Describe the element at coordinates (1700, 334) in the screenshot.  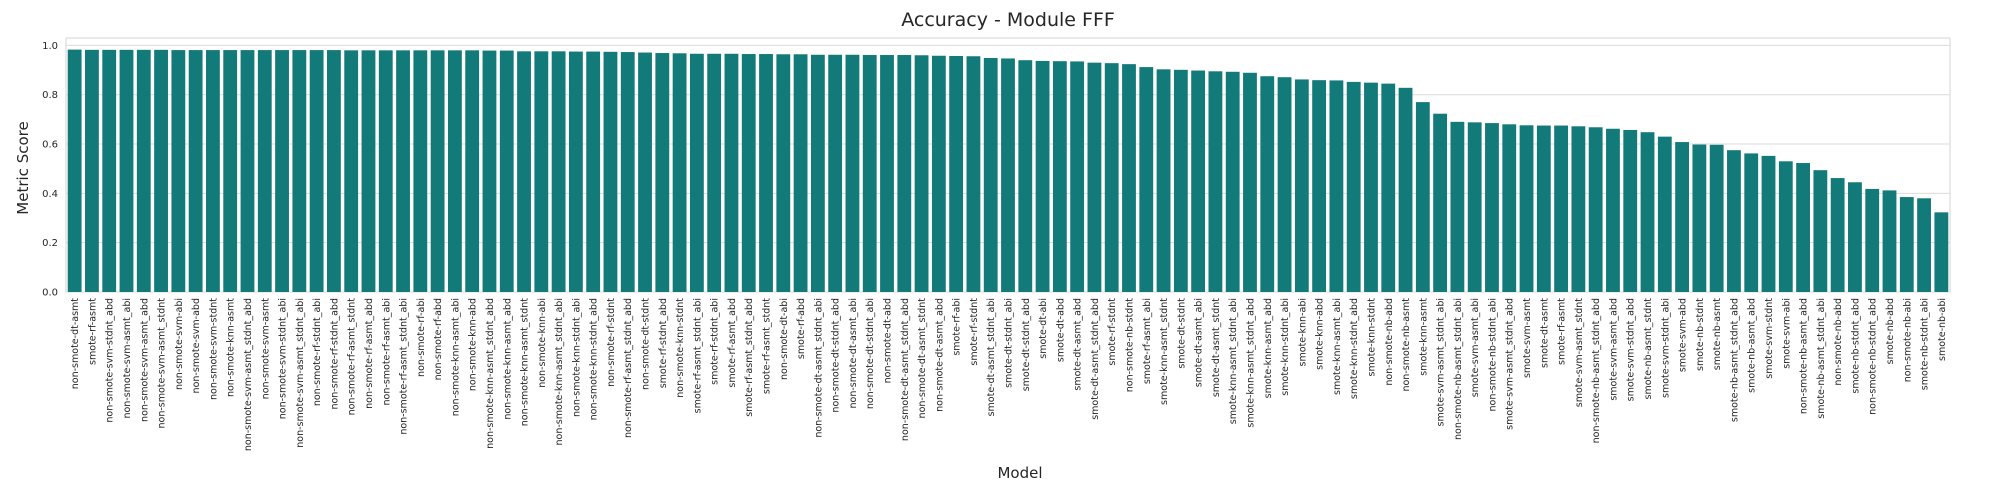
I see `x-tick-label: smote-nb-stdnt` at that location.